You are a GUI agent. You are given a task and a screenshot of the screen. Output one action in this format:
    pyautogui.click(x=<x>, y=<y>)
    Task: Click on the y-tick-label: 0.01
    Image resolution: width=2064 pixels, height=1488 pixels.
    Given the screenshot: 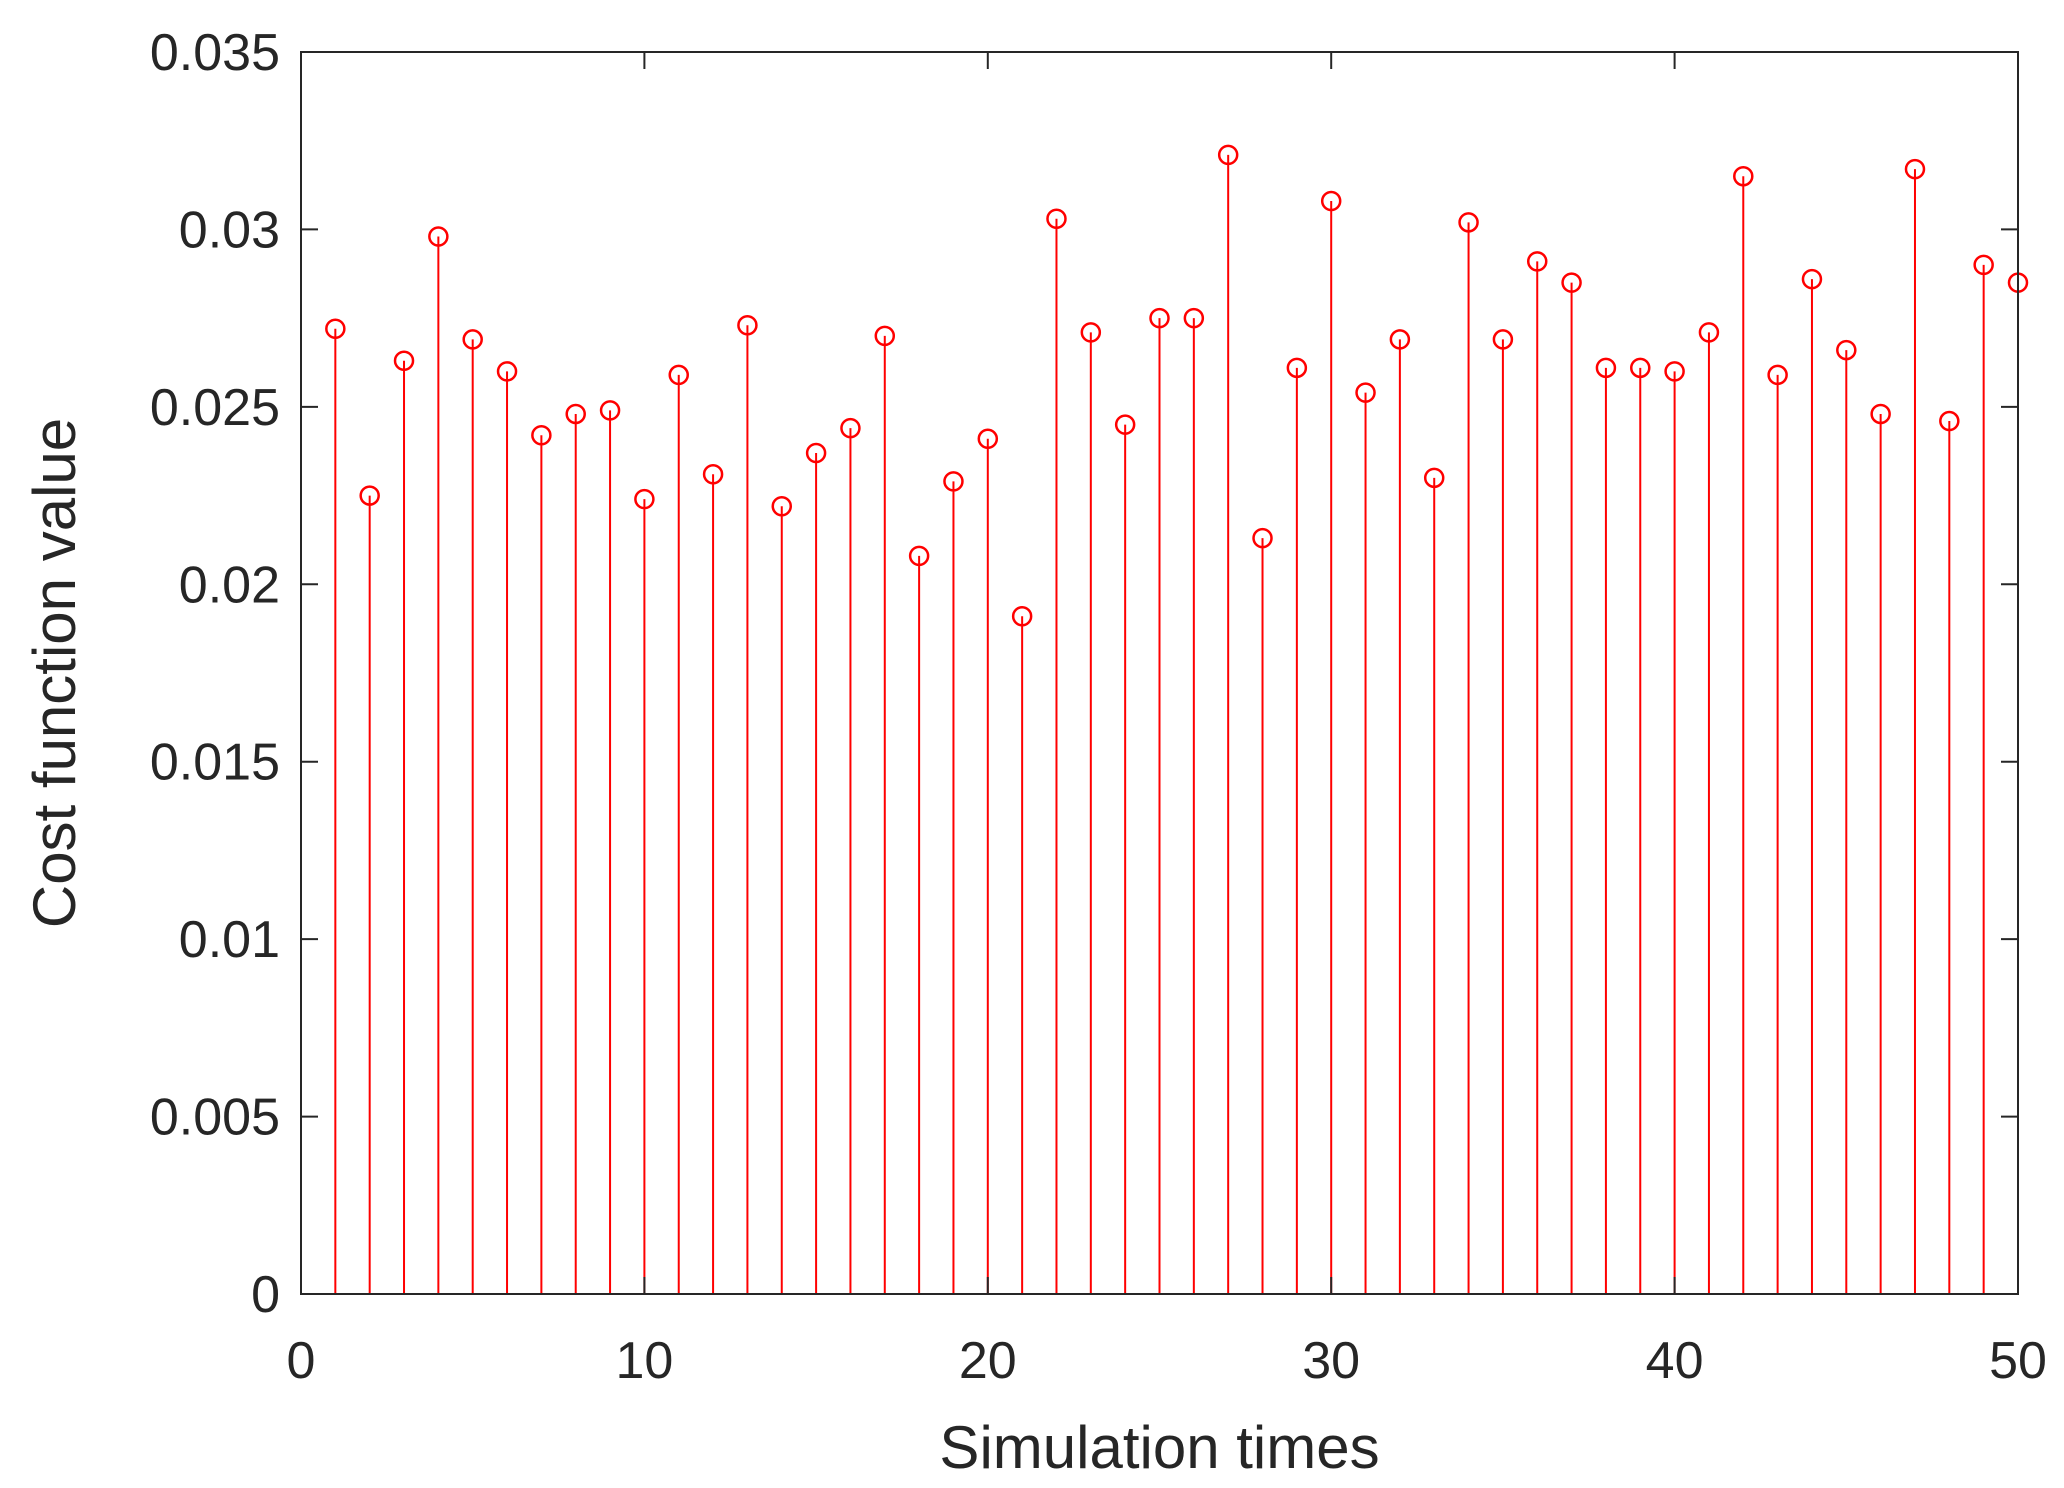 What is the action you would take?
    pyautogui.click(x=229, y=940)
    